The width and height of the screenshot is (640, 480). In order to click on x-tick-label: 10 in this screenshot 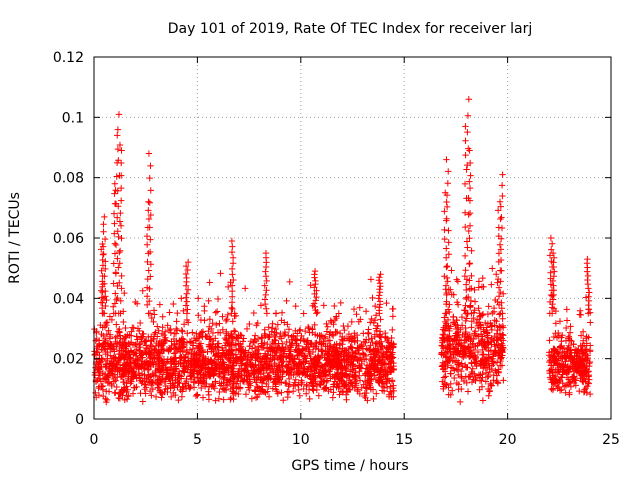, I will do `click(301, 440)`.